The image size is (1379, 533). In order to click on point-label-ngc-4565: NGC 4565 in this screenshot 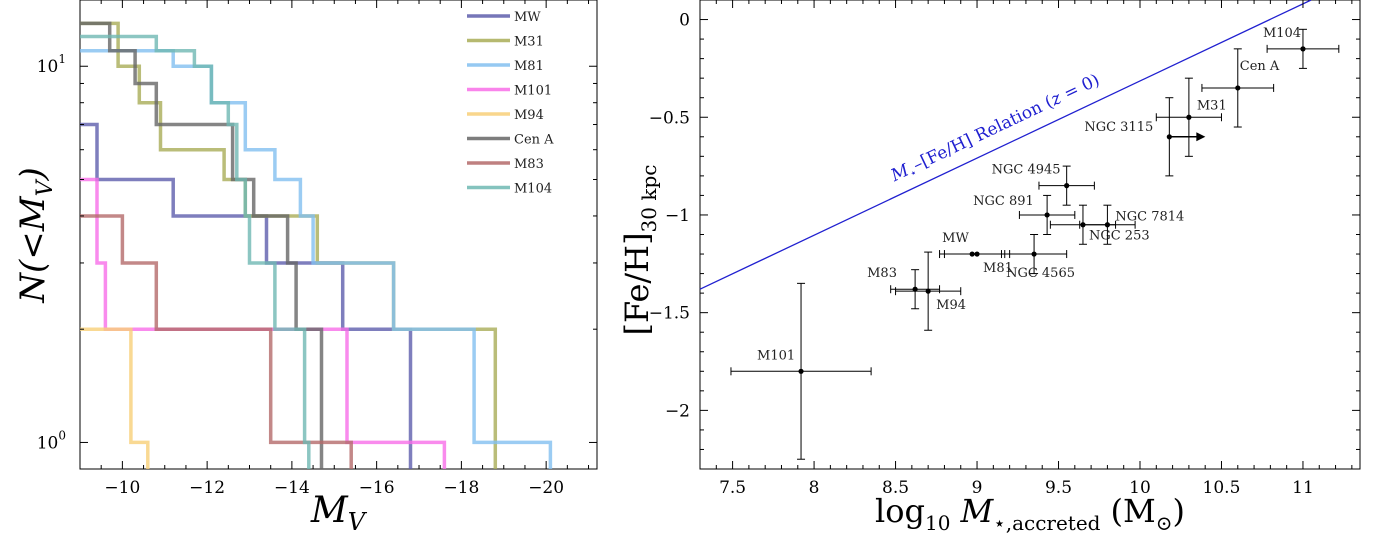, I will do `click(1040, 273)`.